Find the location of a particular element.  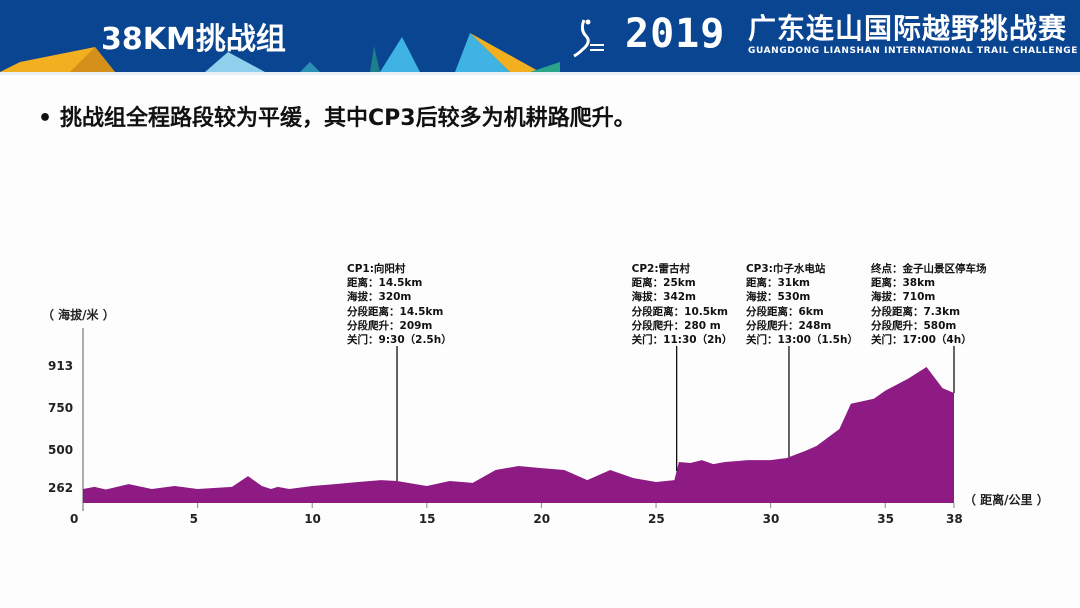

checkpoint-info-line: 分段距离：6km is located at coordinates (784, 311).